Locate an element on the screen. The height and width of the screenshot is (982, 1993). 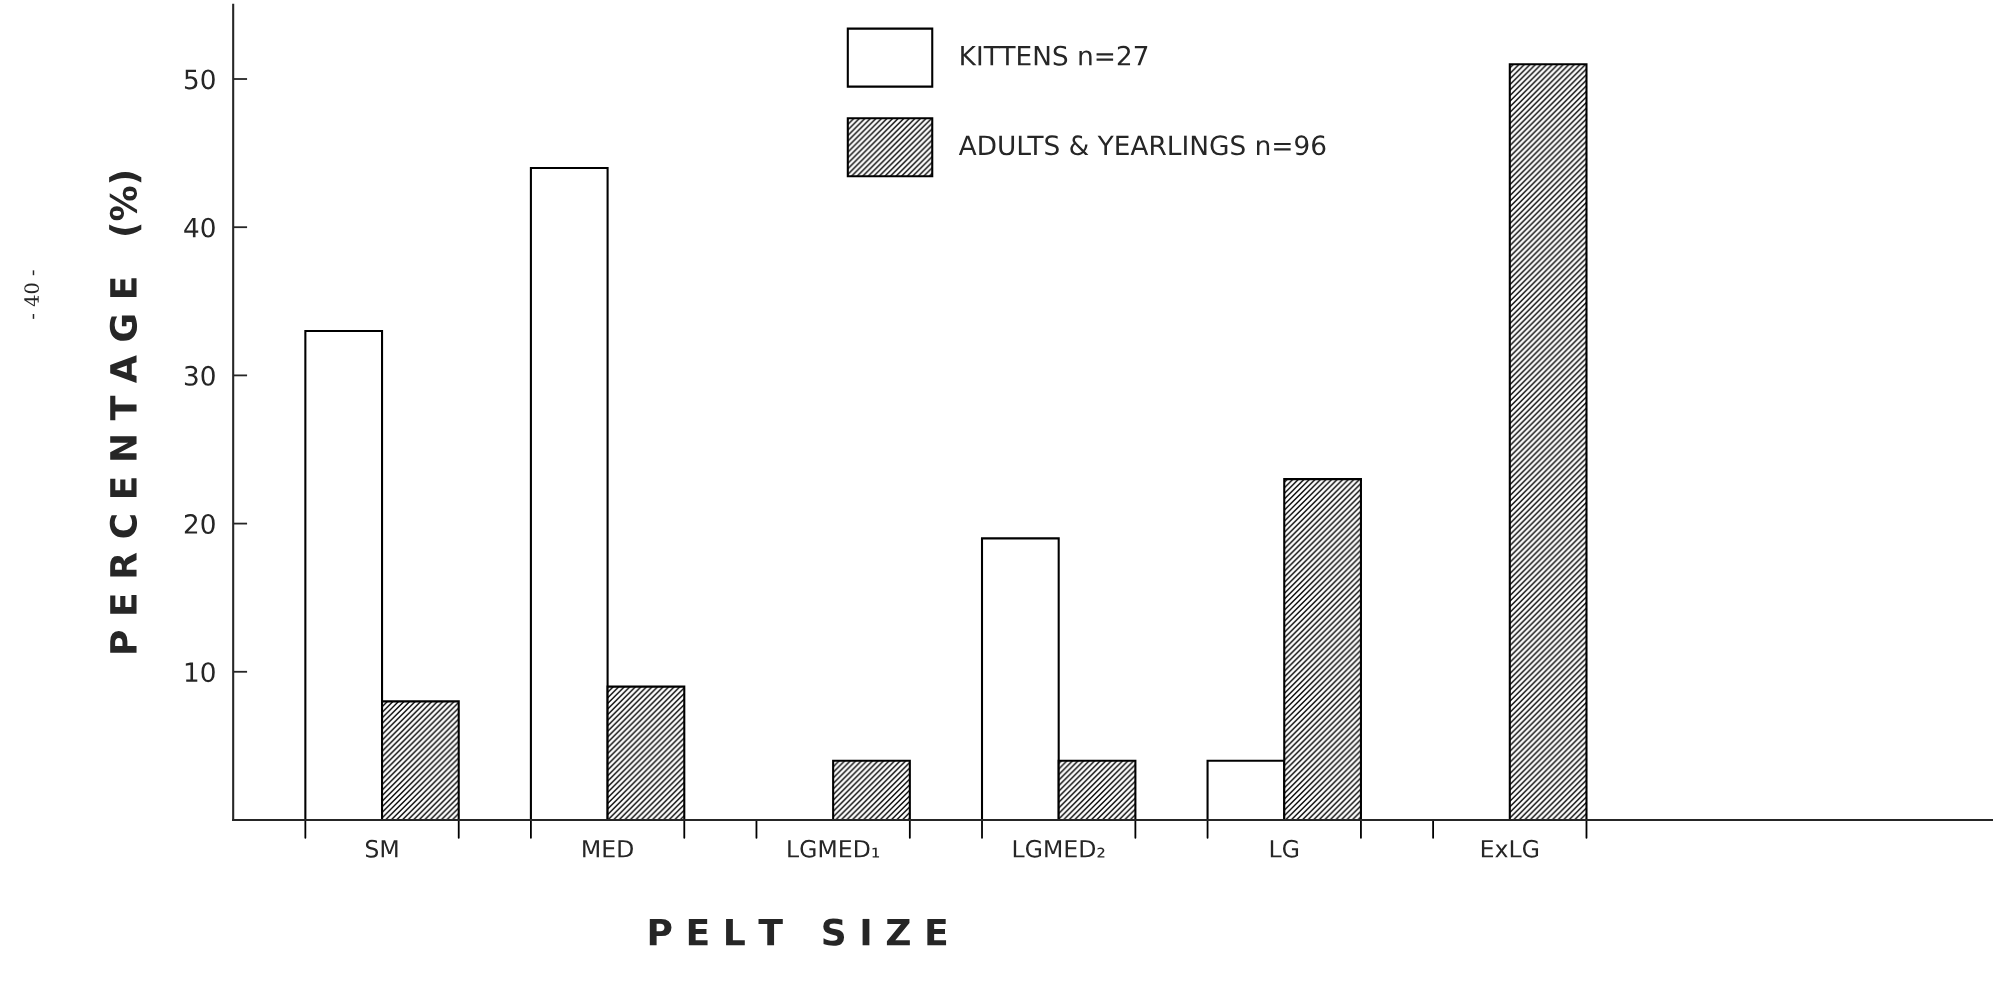
text: - 40 - is located at coordinates (31, 294).